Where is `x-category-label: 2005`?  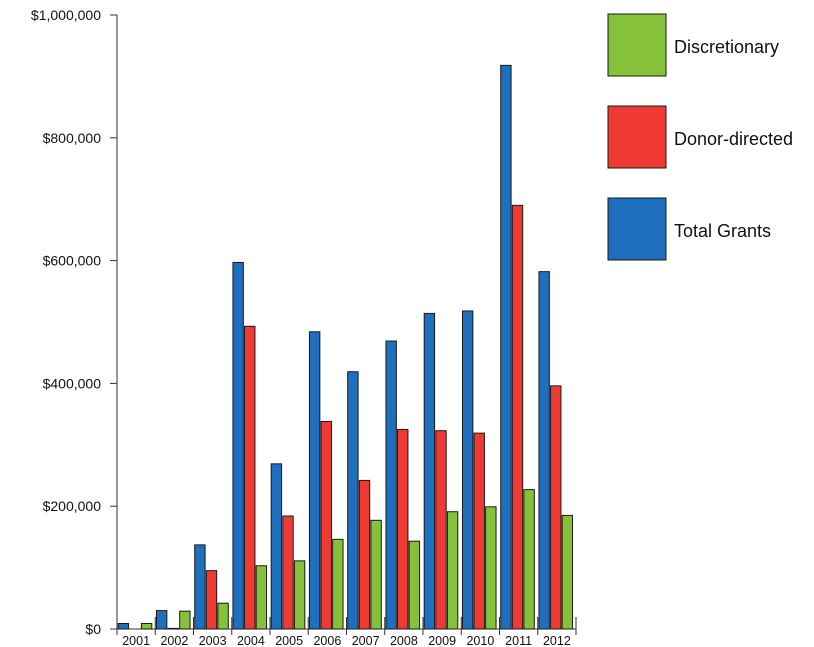 x-category-label: 2005 is located at coordinates (289, 640).